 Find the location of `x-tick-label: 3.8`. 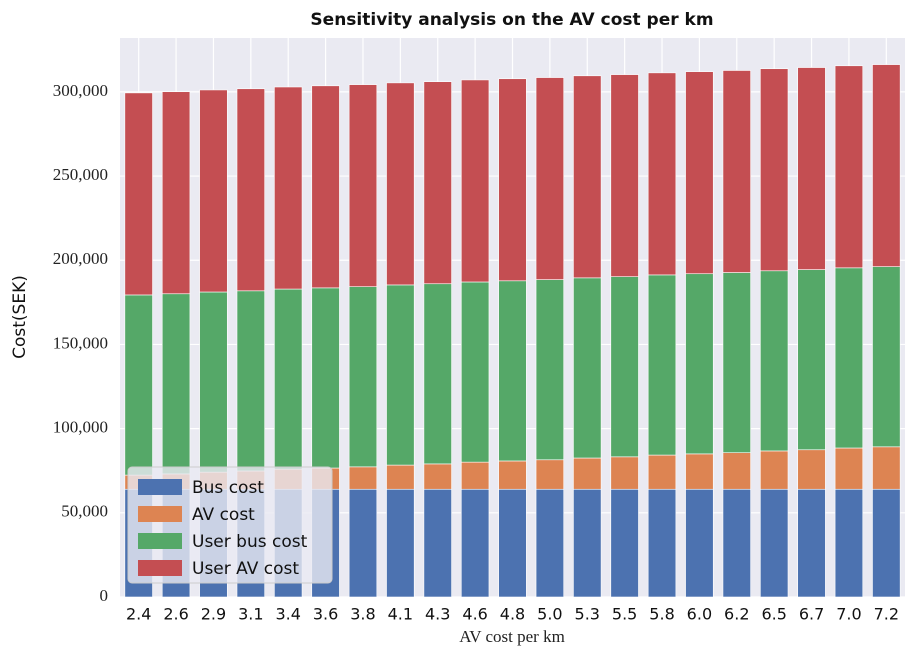

x-tick-label: 3.8 is located at coordinates (362, 614).